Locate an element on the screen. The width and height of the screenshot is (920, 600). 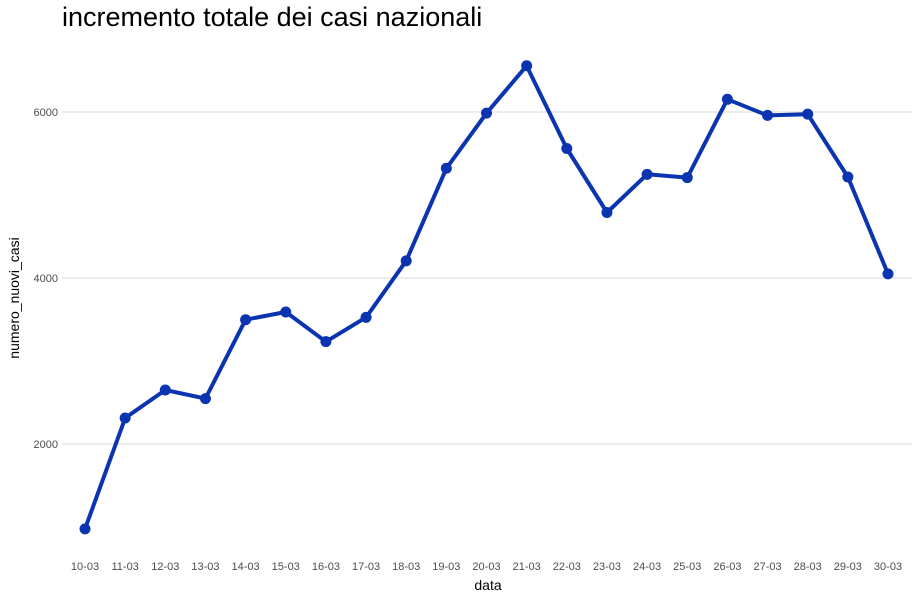
x-tick-label: 29-03 is located at coordinates (848, 567).